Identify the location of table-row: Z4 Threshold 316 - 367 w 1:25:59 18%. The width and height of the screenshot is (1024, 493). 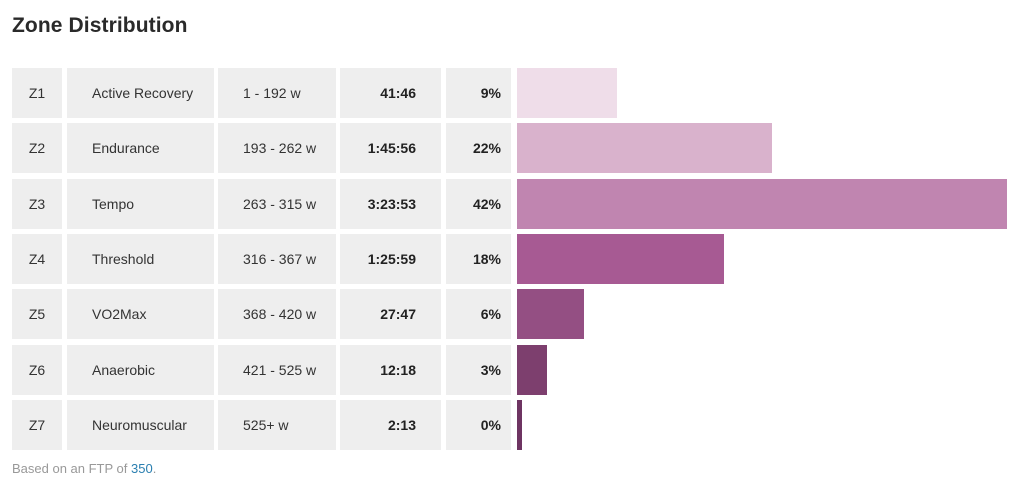
(512, 258).